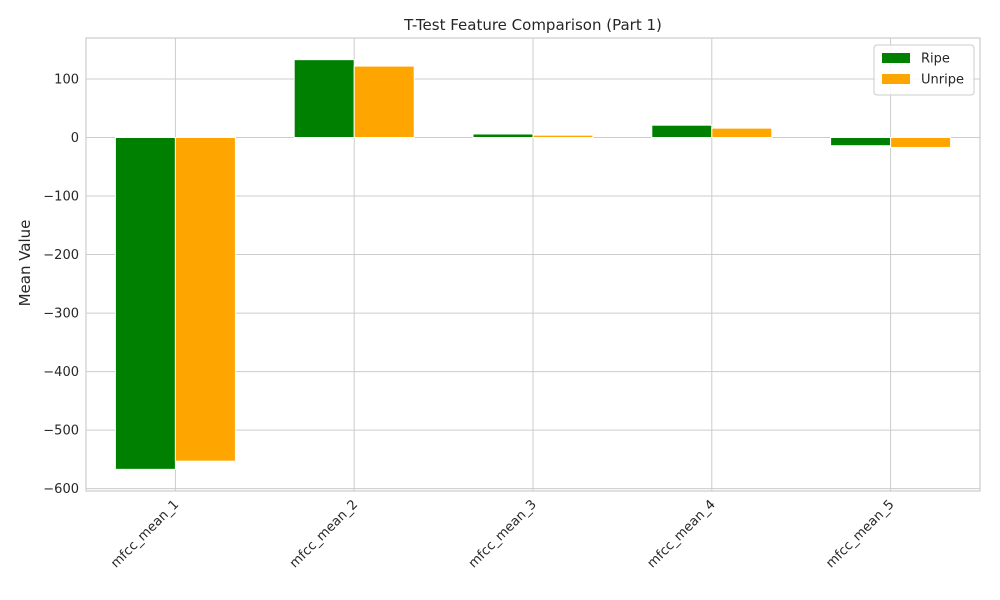  I want to click on x-tick-label: mfcc_mean_1, so click(145, 534).